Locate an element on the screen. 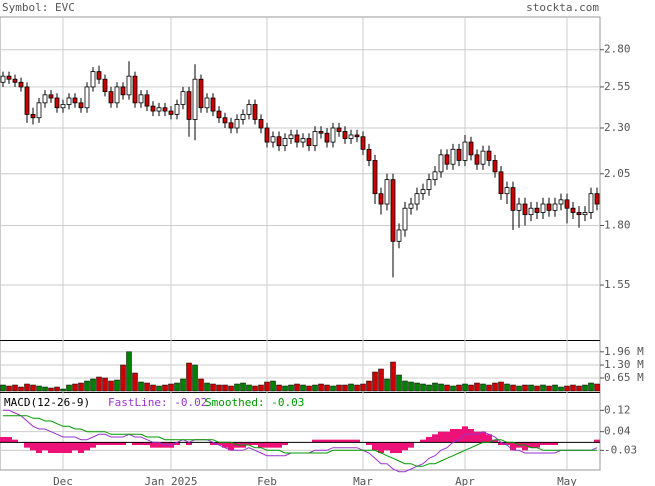 The width and height of the screenshot is (655, 486). y-tick-label: 0.12 is located at coordinates (617, 409).